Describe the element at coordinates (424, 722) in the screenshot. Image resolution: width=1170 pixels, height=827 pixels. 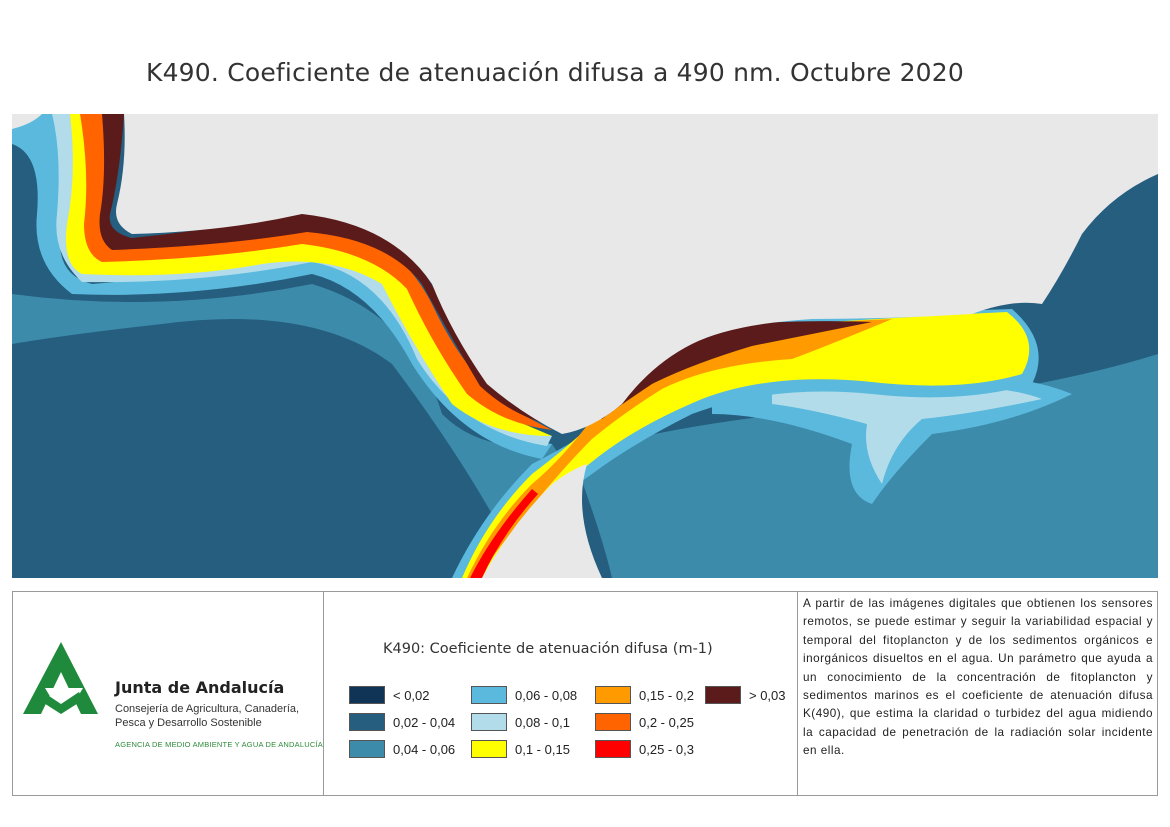
I see `legend-label: 0,02 - 0,04` at that location.